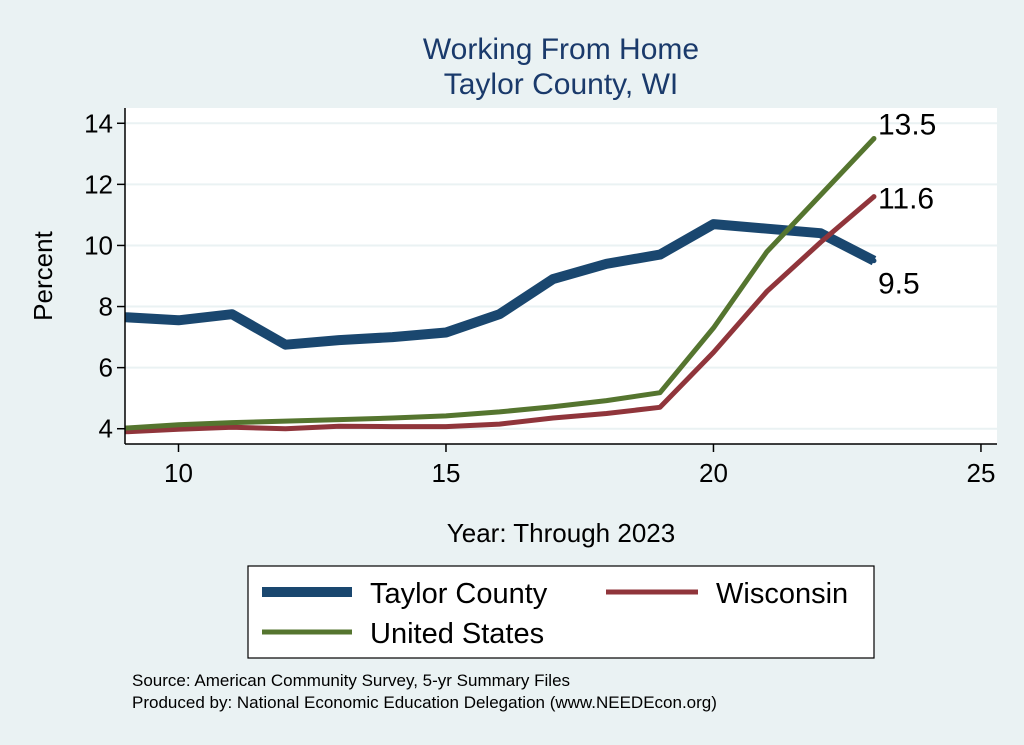 The width and height of the screenshot is (1024, 745). I want to click on legend-label-wisconsin: Wisconsin, so click(782, 594).